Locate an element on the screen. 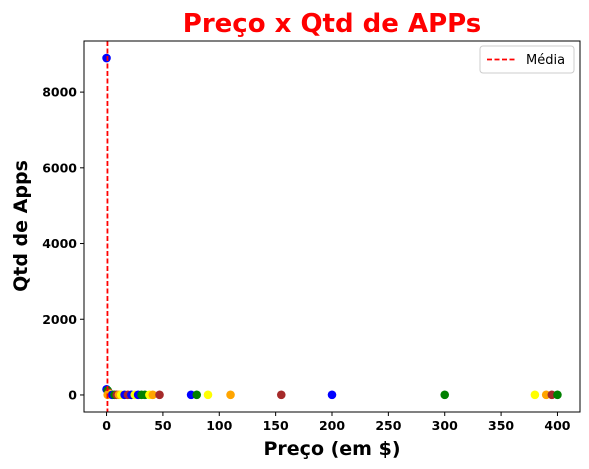  legend-box is located at coordinates (527, 59).